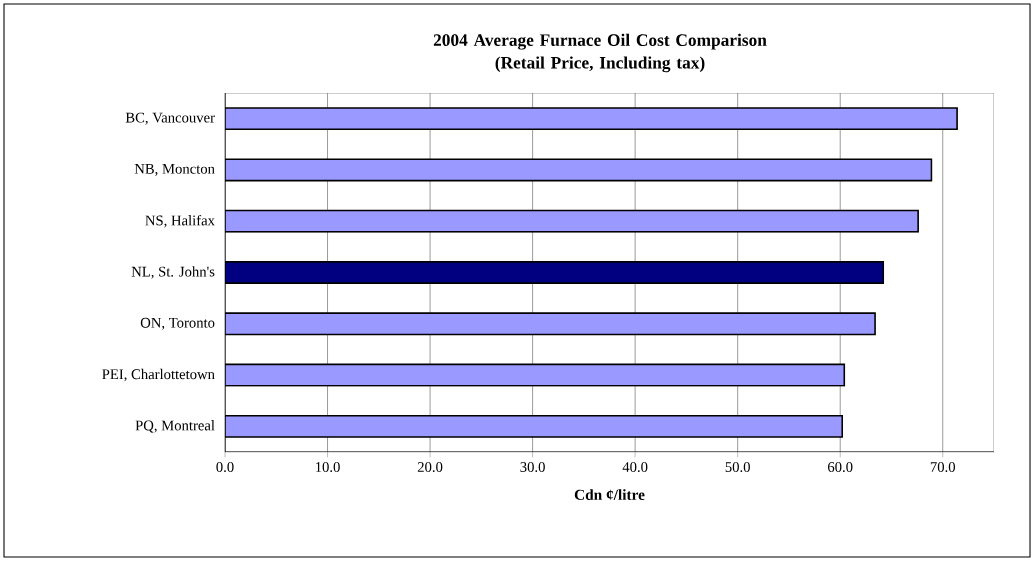  Describe the element at coordinates (174, 170) in the screenshot. I see `y-tick-label: NB, Moncton` at that location.